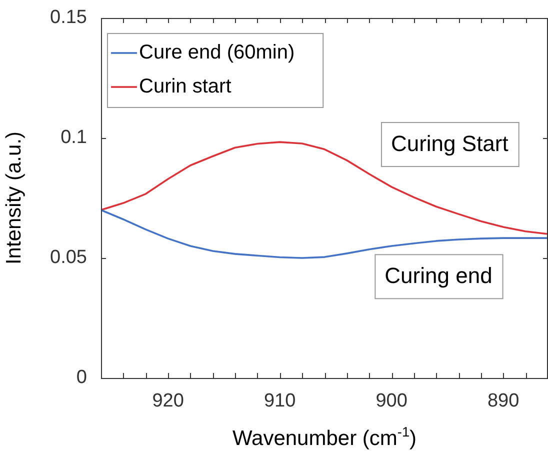 The width and height of the screenshot is (548, 451). I want to click on x-tick-label: 910, so click(280, 401).